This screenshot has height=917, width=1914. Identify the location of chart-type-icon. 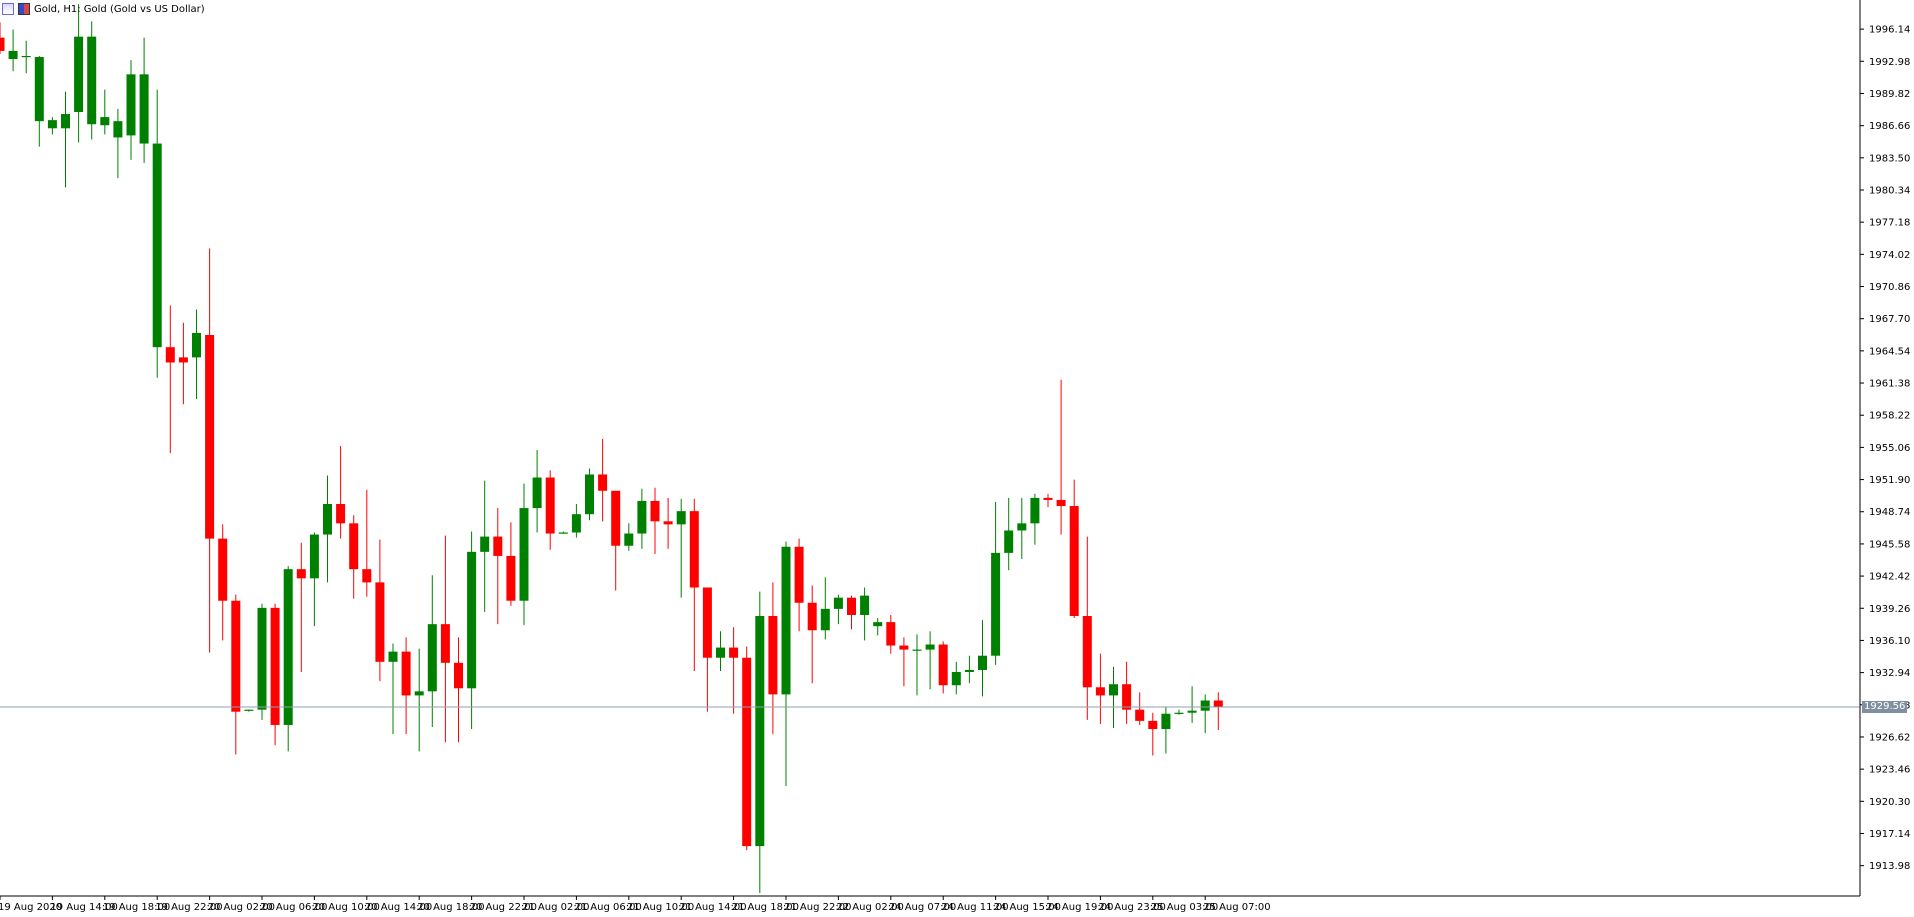
(24, 9).